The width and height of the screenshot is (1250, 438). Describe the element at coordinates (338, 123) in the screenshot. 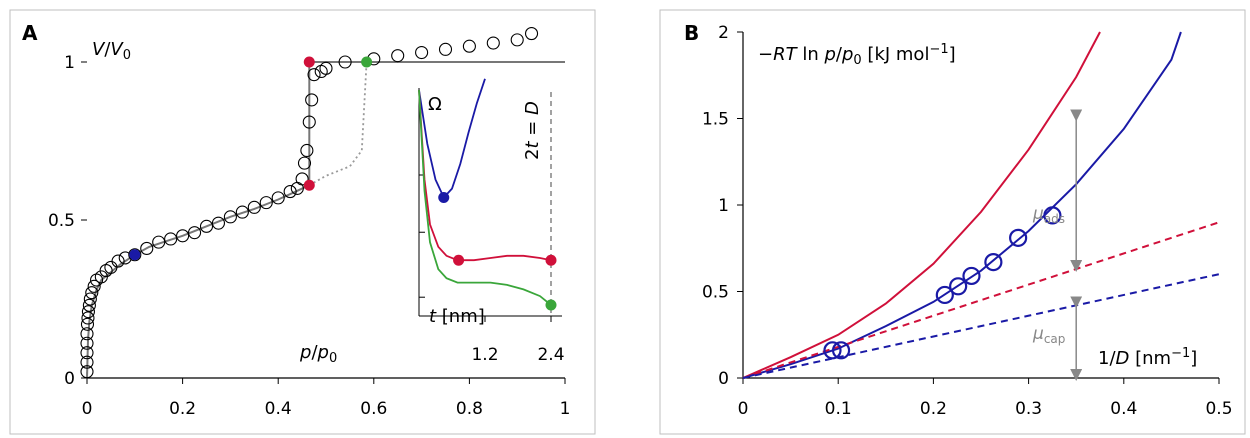

I see `panel-a-metastable-dotted` at that location.